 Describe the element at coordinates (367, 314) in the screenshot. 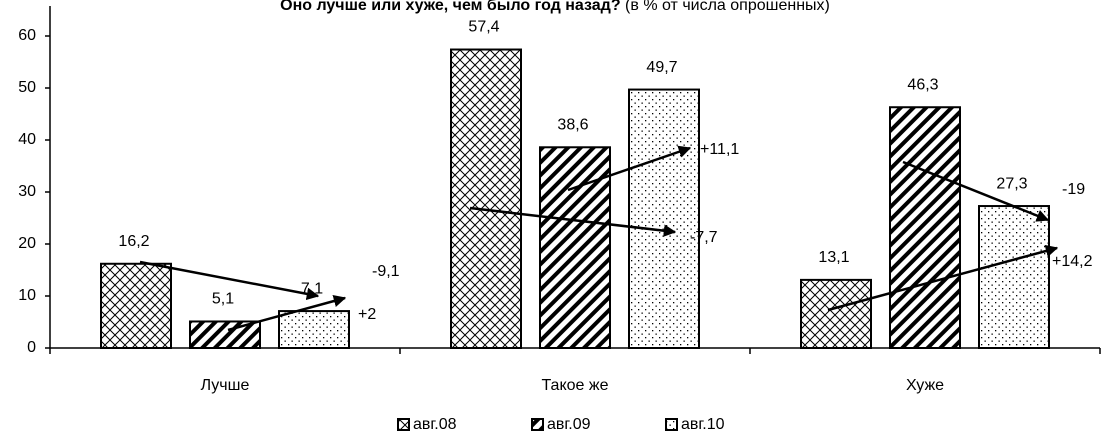

I see `annotation: +2` at that location.